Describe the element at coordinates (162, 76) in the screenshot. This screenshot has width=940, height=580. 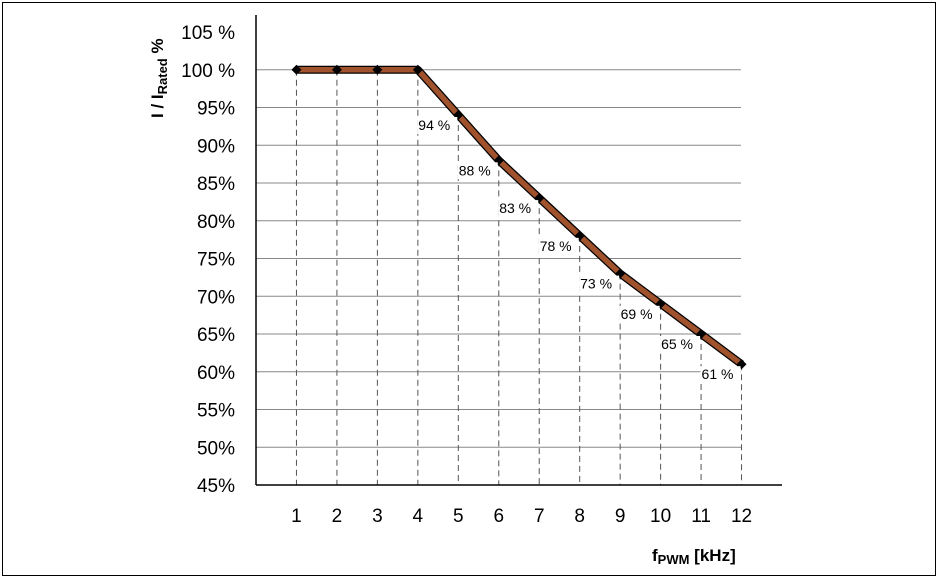
I see `y-axis-label-sub: Rated` at that location.